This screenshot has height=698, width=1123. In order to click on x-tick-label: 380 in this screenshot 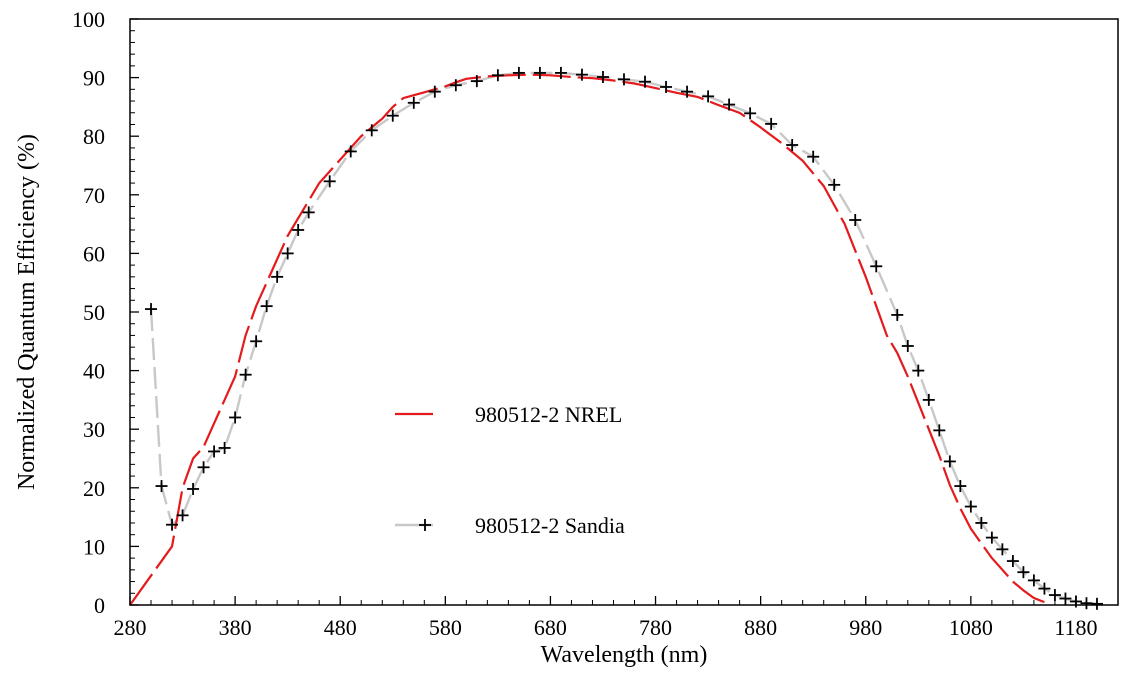, I will do `click(235, 627)`.